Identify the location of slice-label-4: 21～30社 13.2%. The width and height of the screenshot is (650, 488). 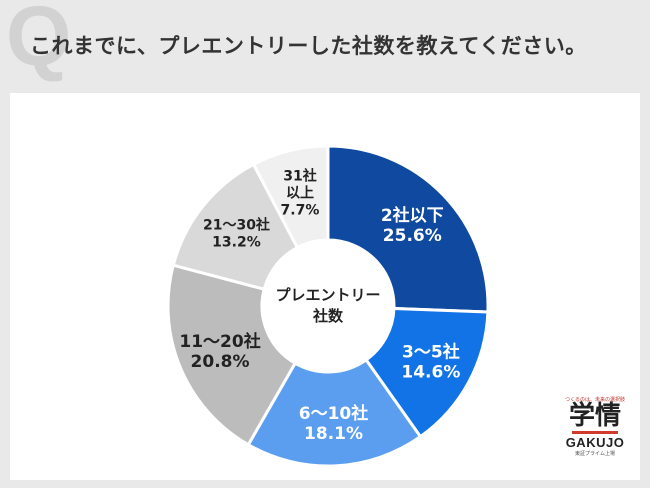
(236, 234).